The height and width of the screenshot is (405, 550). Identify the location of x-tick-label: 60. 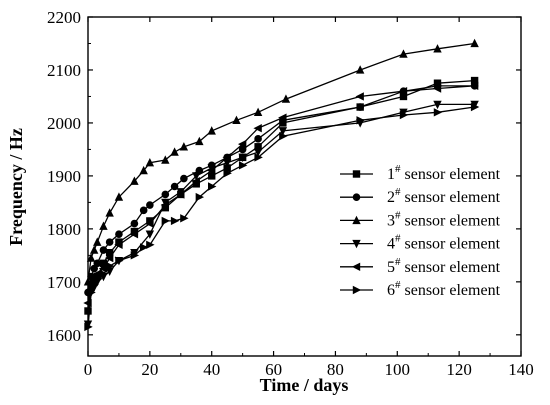
(273, 369).